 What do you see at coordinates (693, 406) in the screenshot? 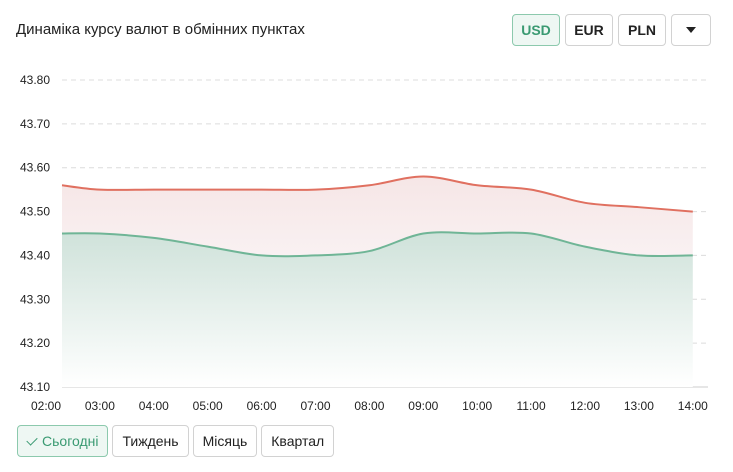
I see `x-tick-label: 14:00` at bounding box center [693, 406].